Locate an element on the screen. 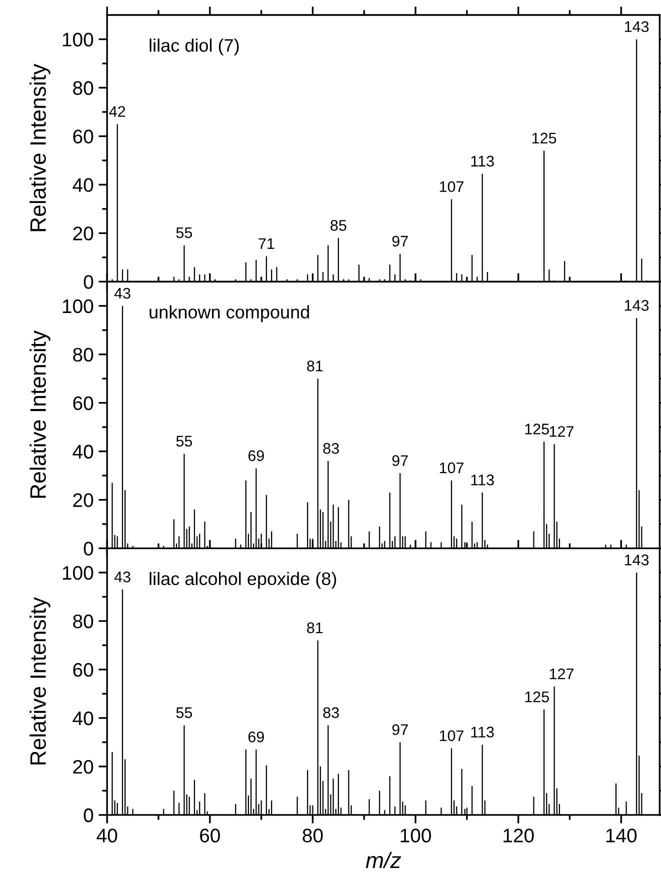 The width and height of the screenshot is (661, 882). text: lilac alcohol epoxide (8) is located at coordinates (243, 580).